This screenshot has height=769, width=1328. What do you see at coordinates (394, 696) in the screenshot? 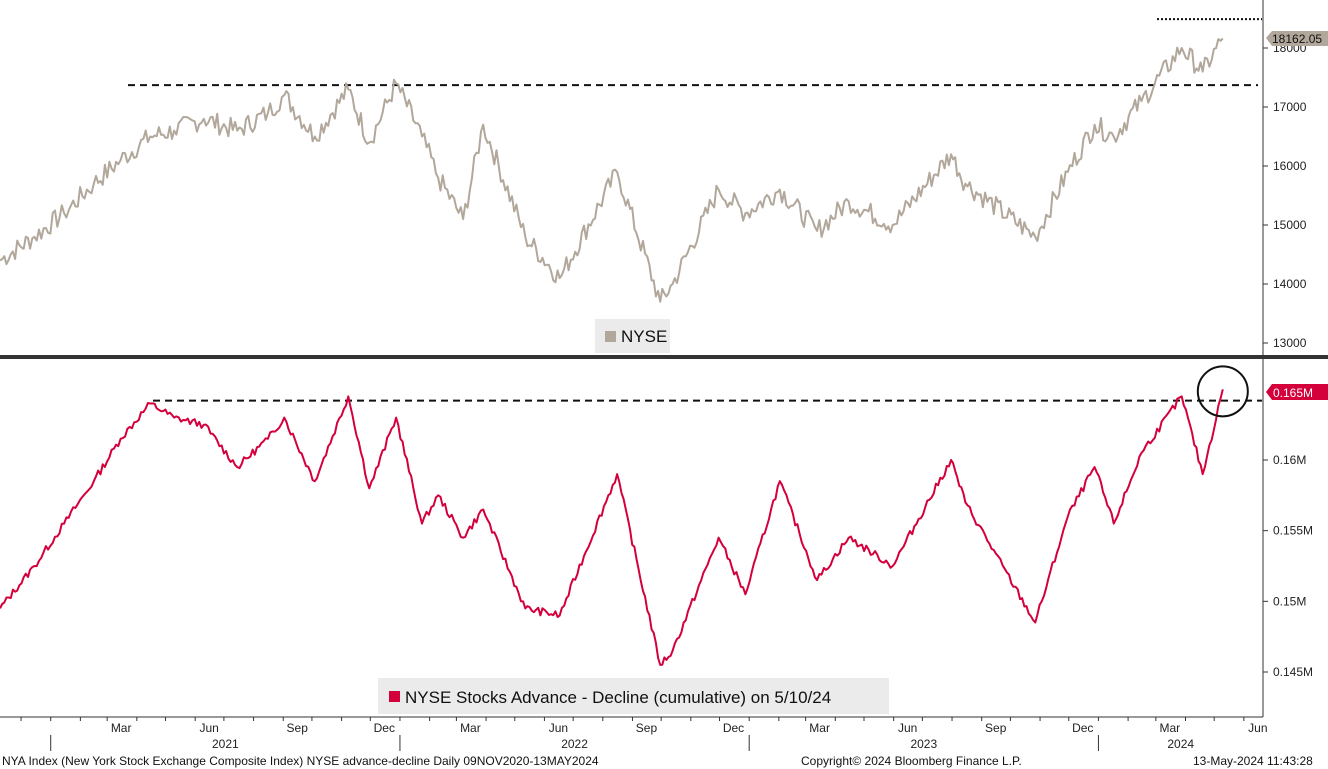
I see `advance-decline-legend-swatch` at bounding box center [394, 696].